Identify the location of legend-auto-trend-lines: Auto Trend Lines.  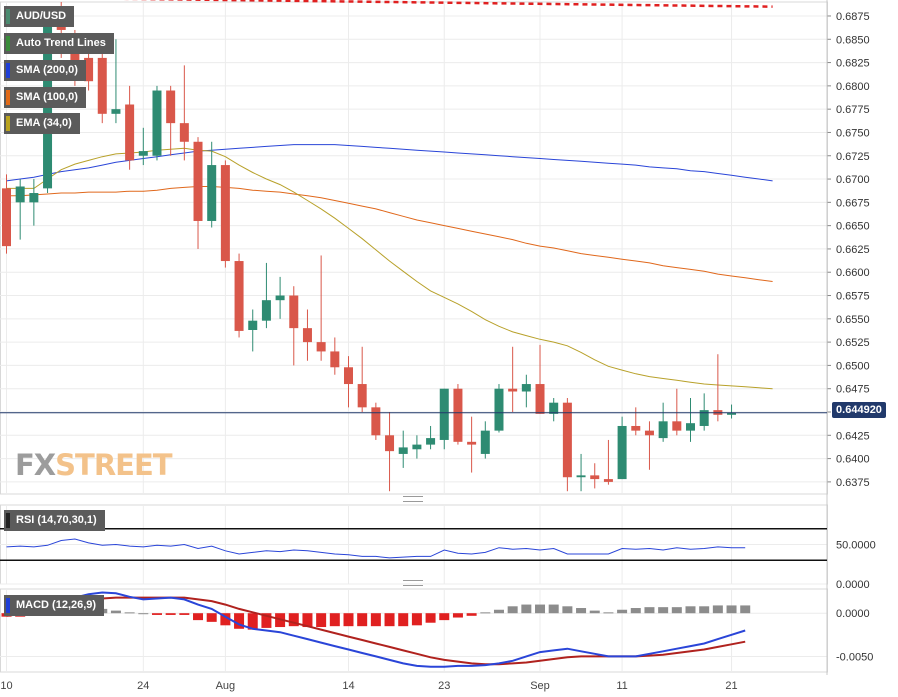
(59, 43).